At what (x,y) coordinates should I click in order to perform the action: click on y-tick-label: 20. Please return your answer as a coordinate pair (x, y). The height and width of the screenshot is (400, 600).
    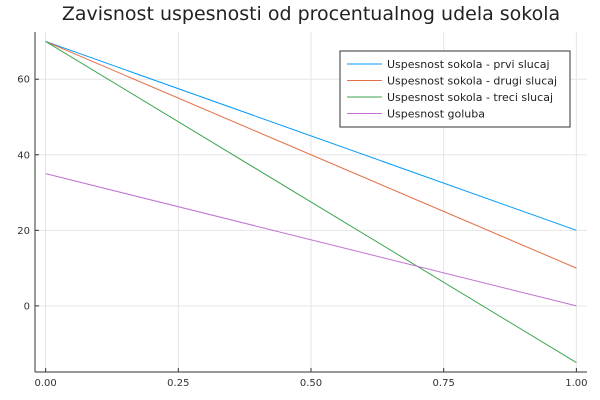
    Looking at the image, I should click on (23, 231).